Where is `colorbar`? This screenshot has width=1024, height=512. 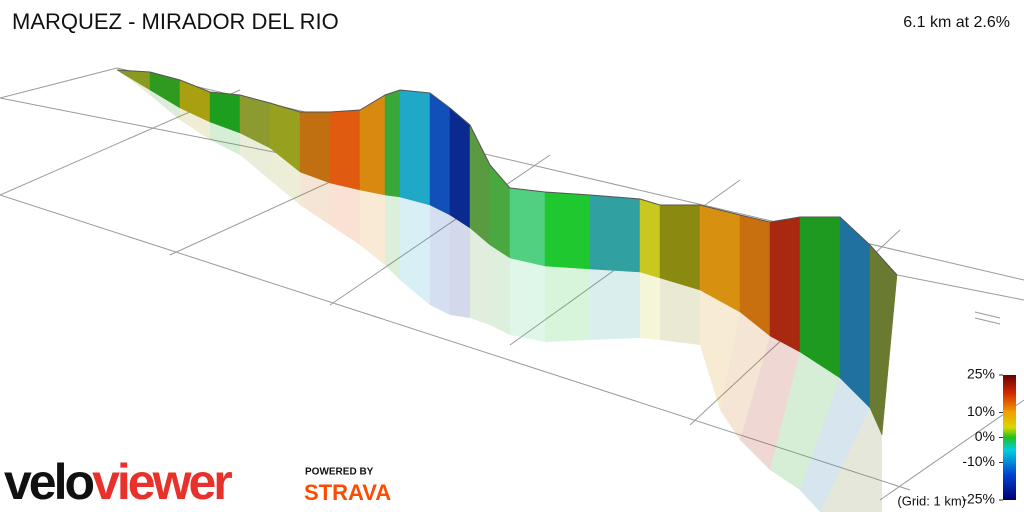 colorbar is located at coordinates (1009, 437).